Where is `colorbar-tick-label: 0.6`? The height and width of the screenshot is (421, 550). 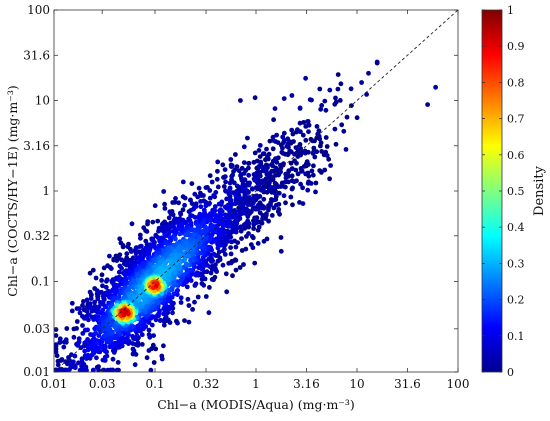
colorbar-tick-label: 0.6 is located at coordinates (516, 155).